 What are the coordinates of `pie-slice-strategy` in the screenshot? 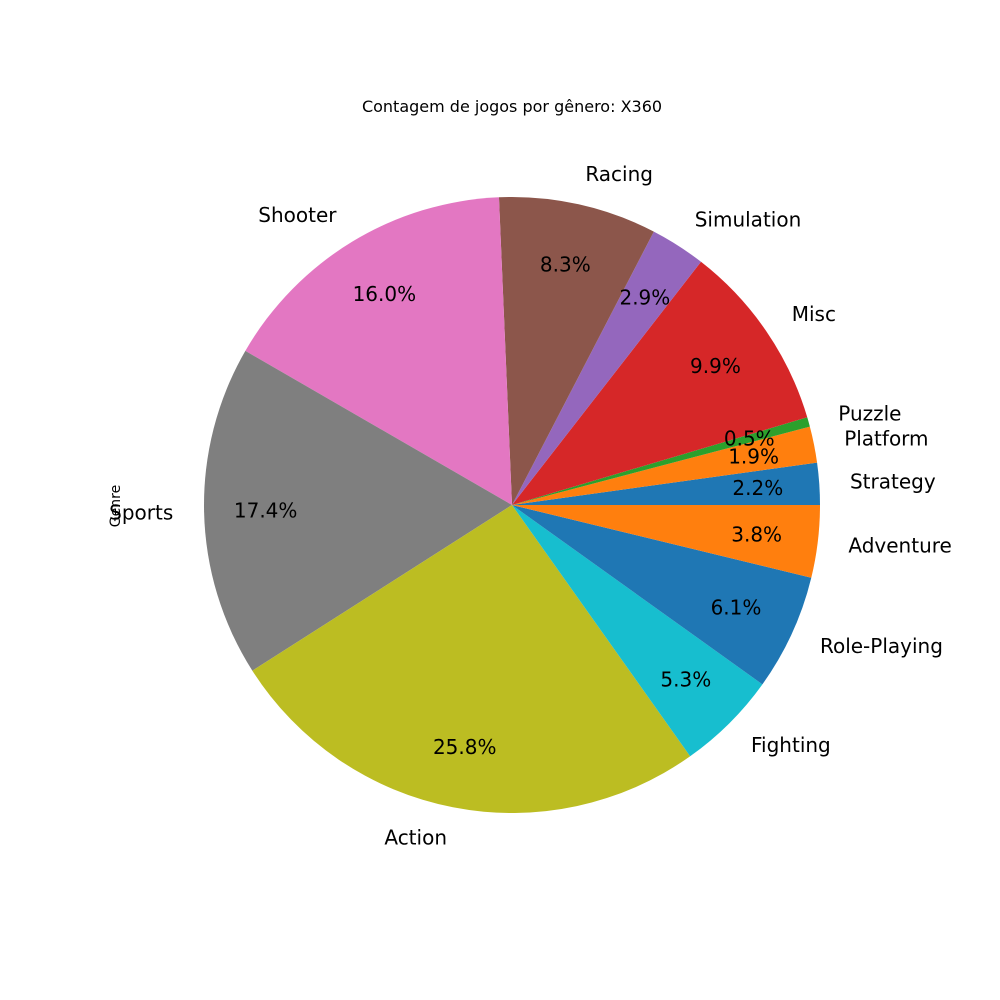 It's located at (666, 483).